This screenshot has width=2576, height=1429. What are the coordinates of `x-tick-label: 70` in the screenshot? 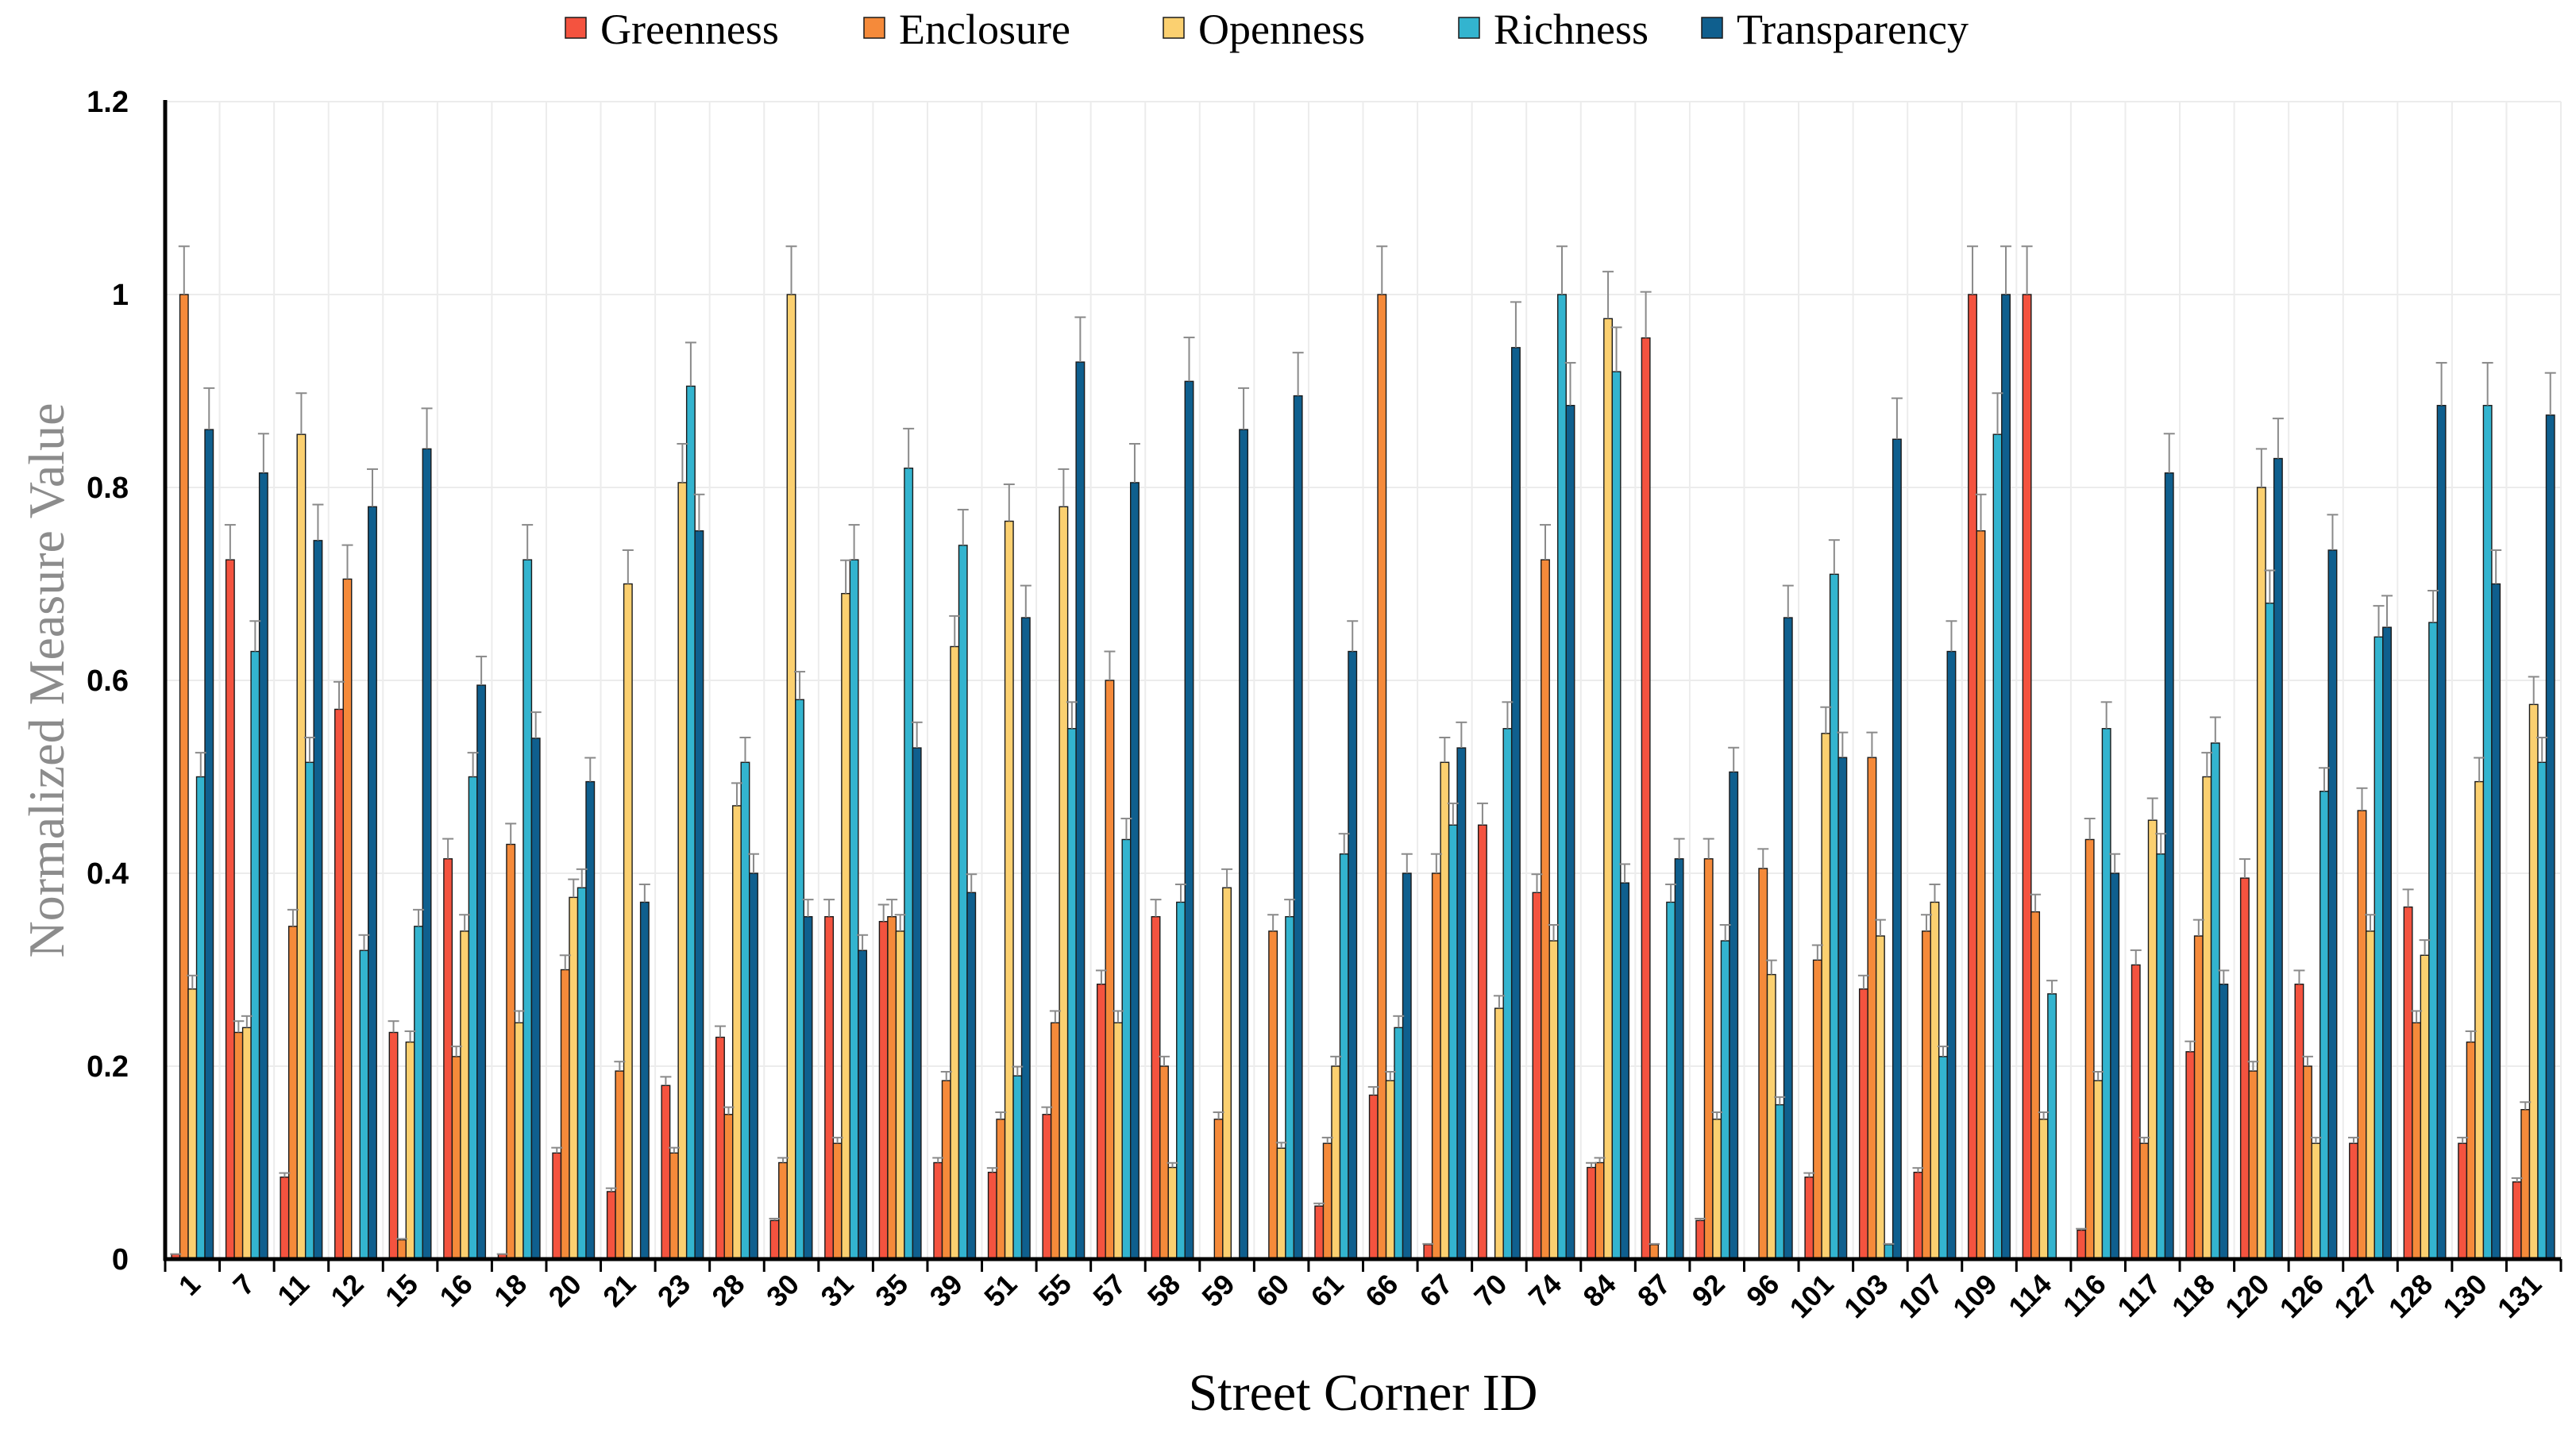 It's located at (1490, 1290).